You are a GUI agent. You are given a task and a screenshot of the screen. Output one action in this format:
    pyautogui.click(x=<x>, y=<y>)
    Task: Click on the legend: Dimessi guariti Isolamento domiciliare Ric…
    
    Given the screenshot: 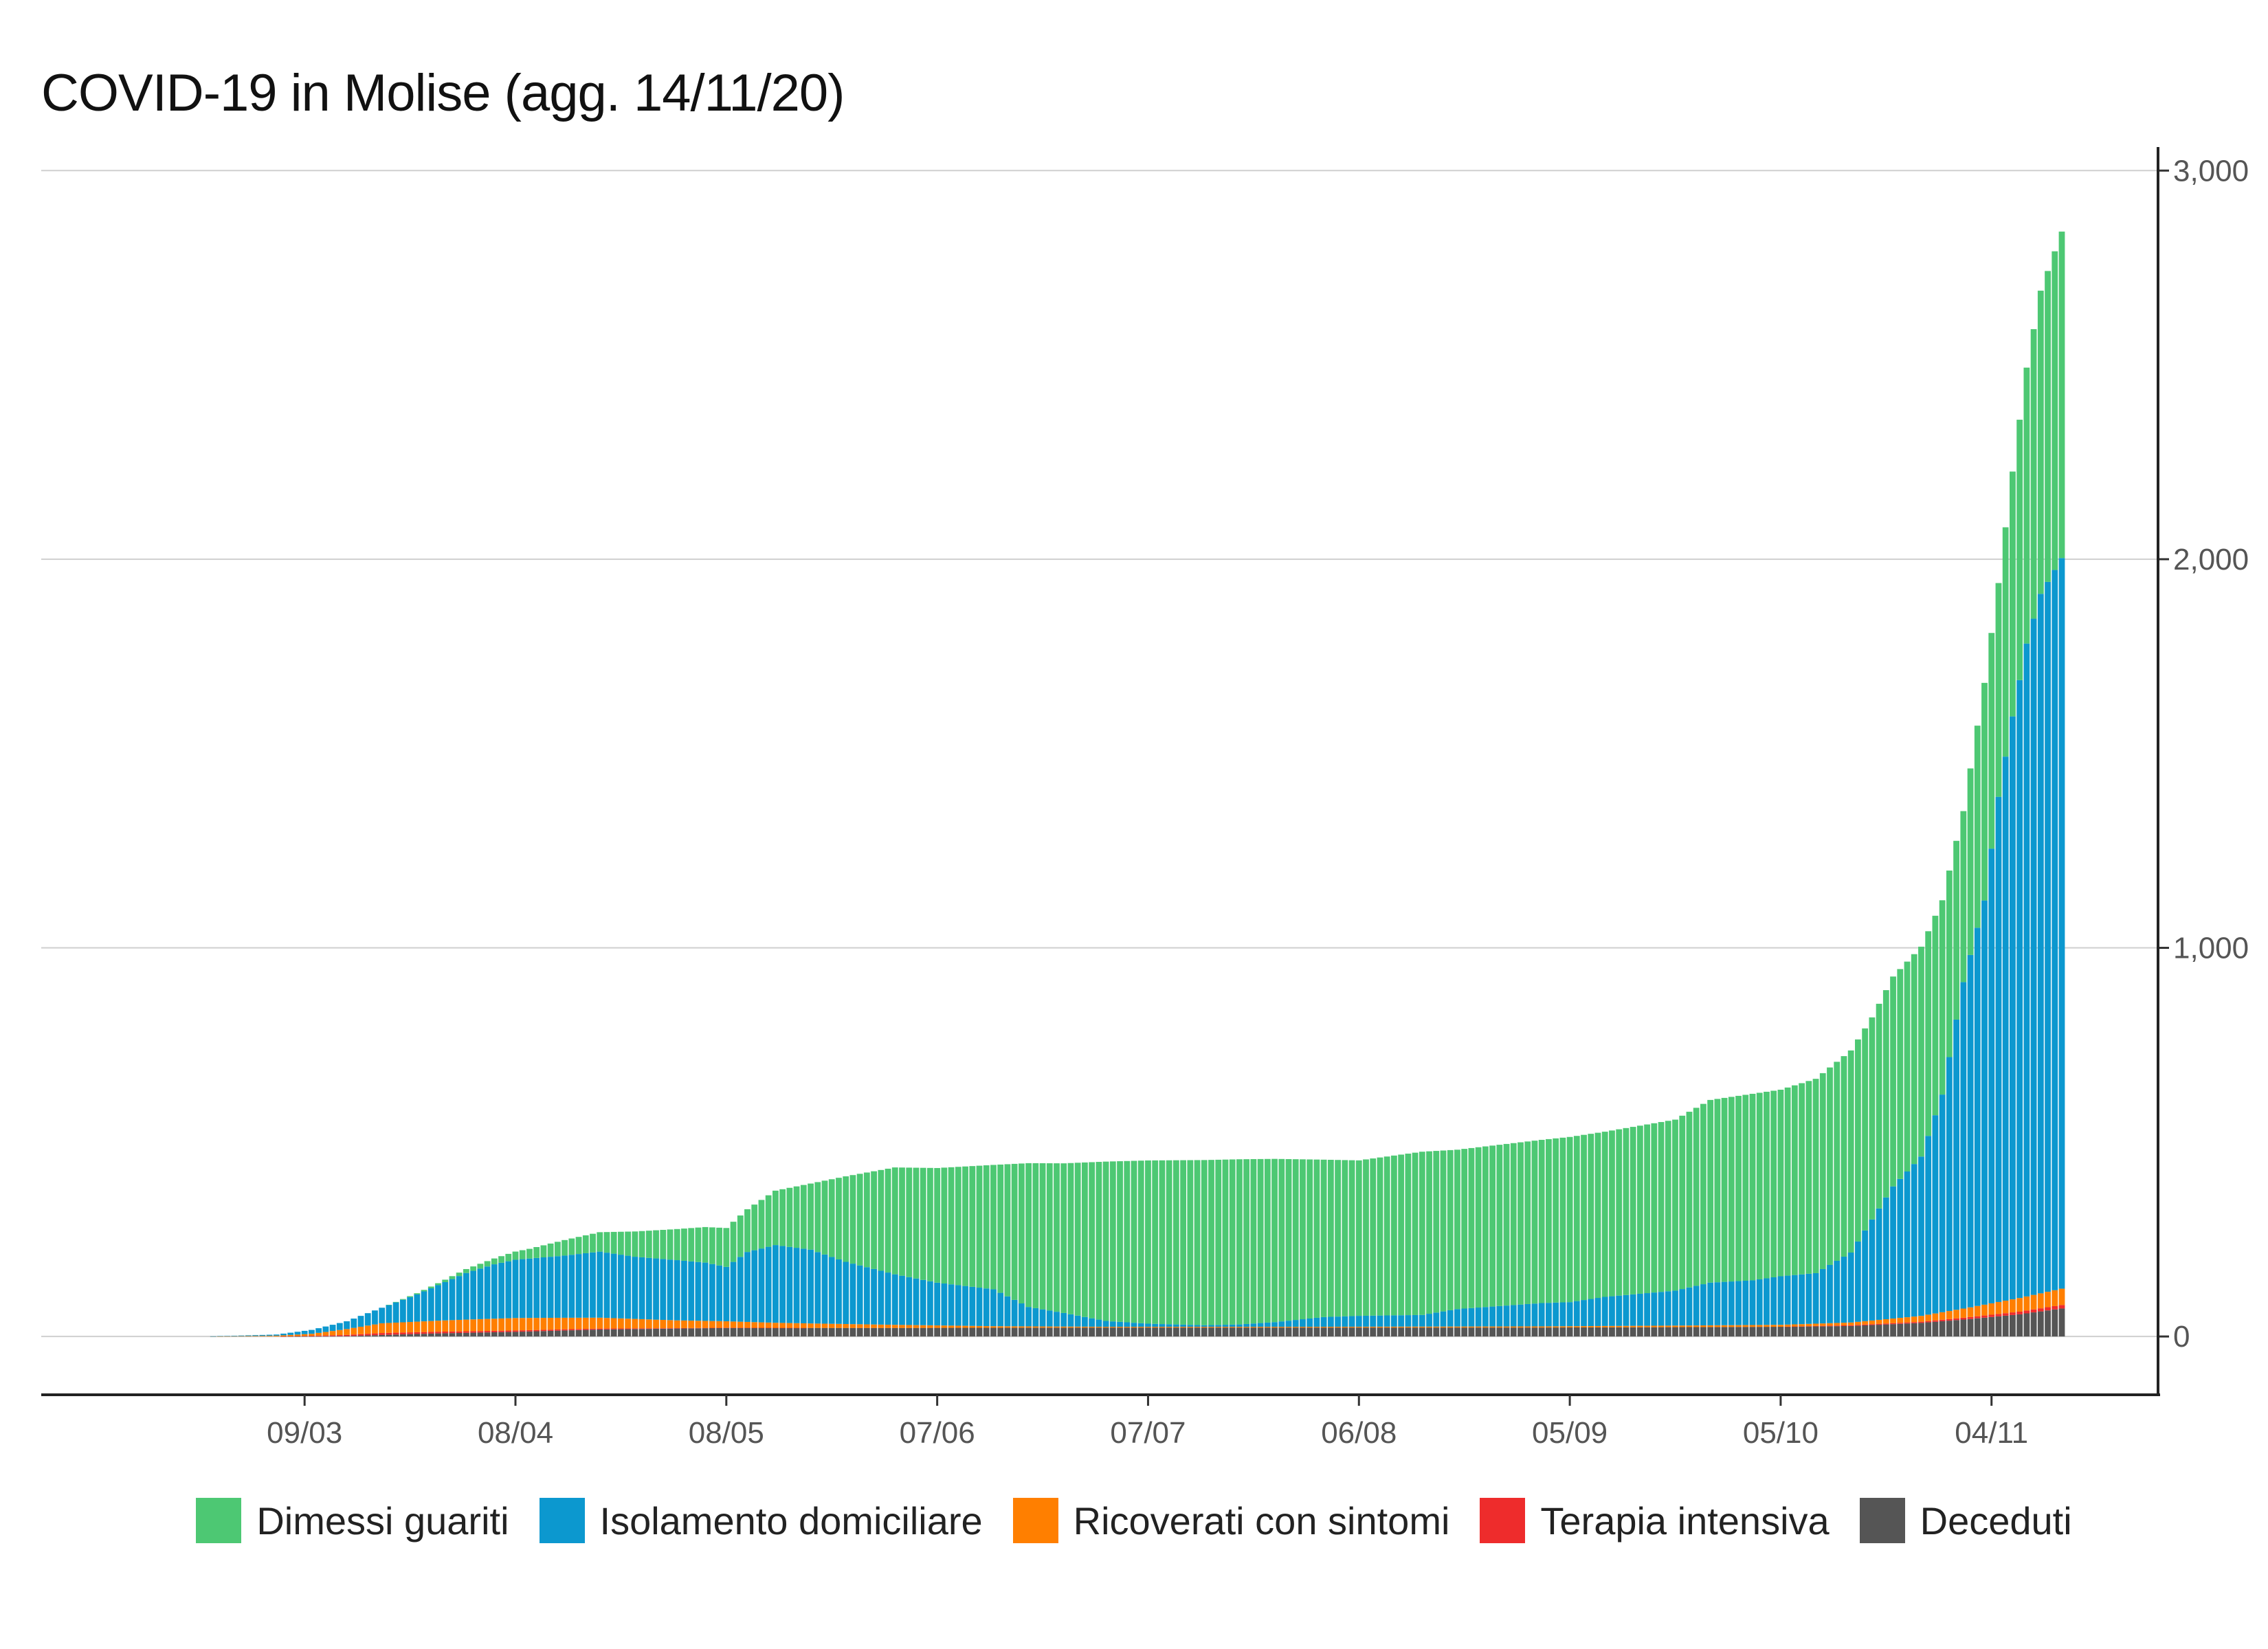 What is the action you would take?
    pyautogui.click(x=1134, y=1521)
    